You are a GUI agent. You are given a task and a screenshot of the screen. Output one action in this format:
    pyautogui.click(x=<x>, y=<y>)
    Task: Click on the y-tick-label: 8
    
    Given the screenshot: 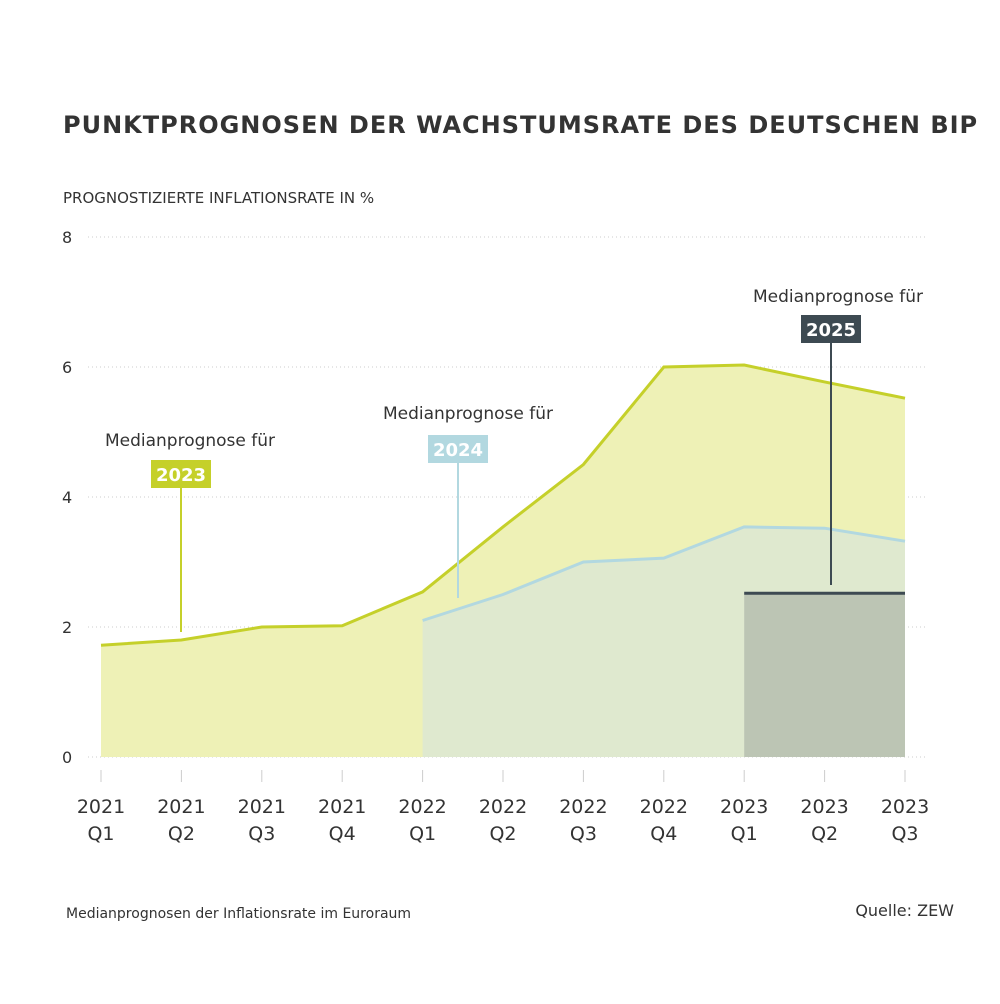 What is the action you would take?
    pyautogui.click(x=67, y=237)
    